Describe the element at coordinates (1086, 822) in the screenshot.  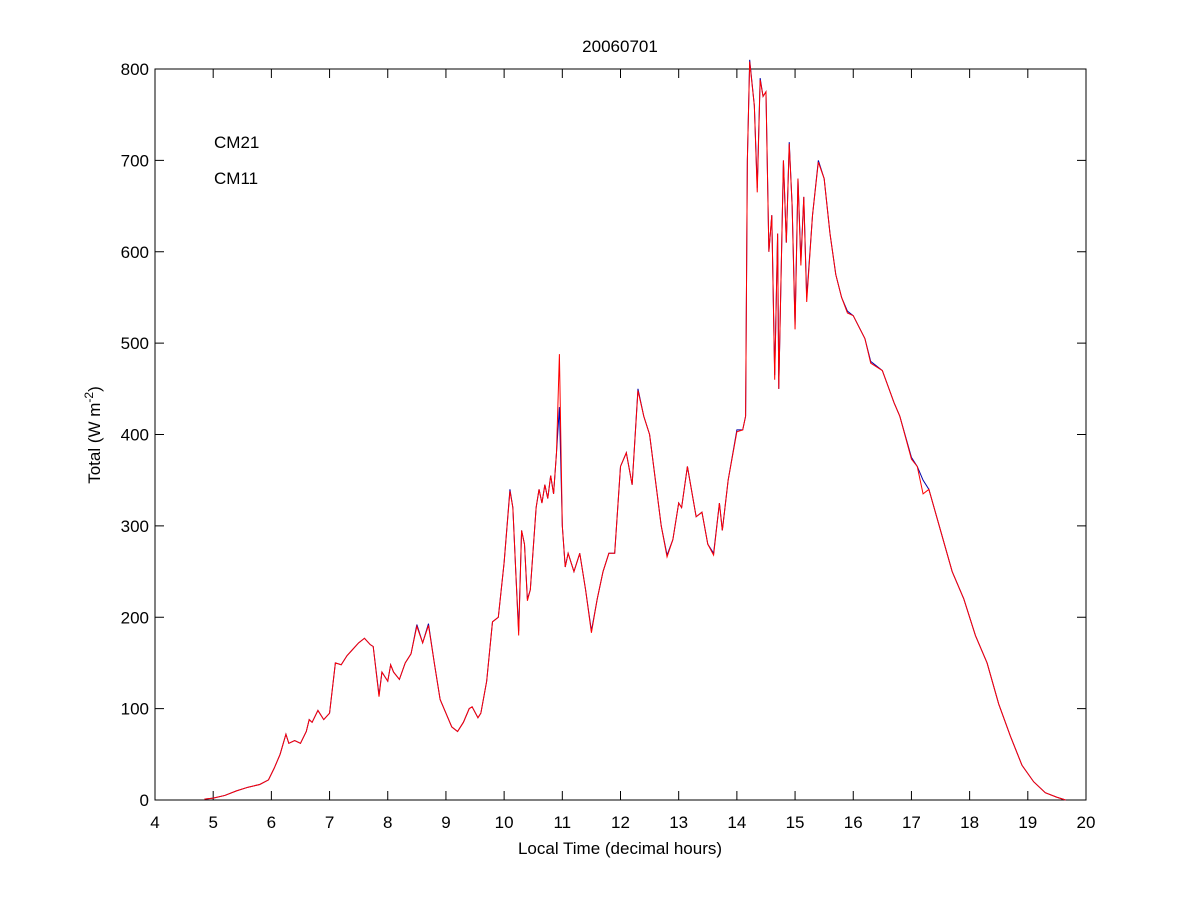
I see `x-tick-label: 20` at that location.